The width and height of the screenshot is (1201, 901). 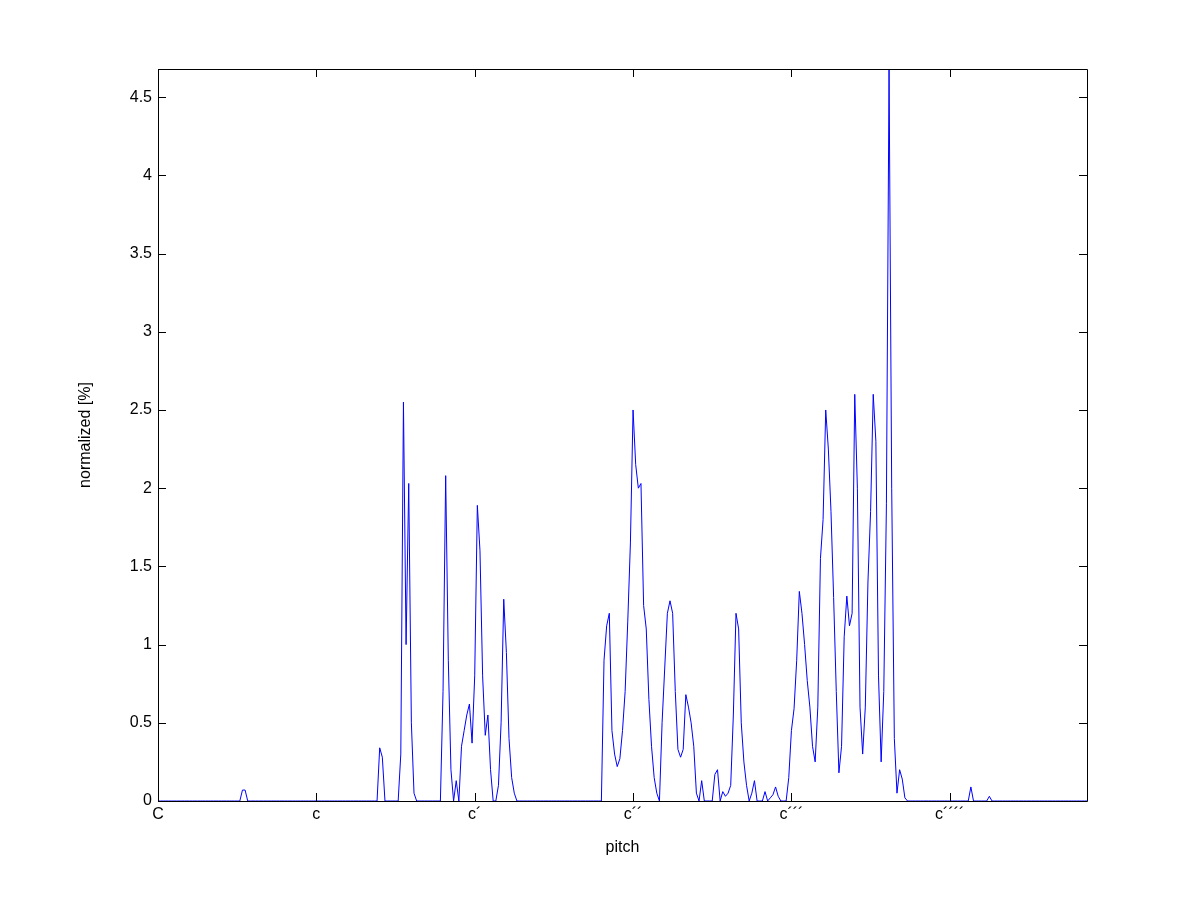 I want to click on y-tick-label: 3.5, so click(x=141, y=252).